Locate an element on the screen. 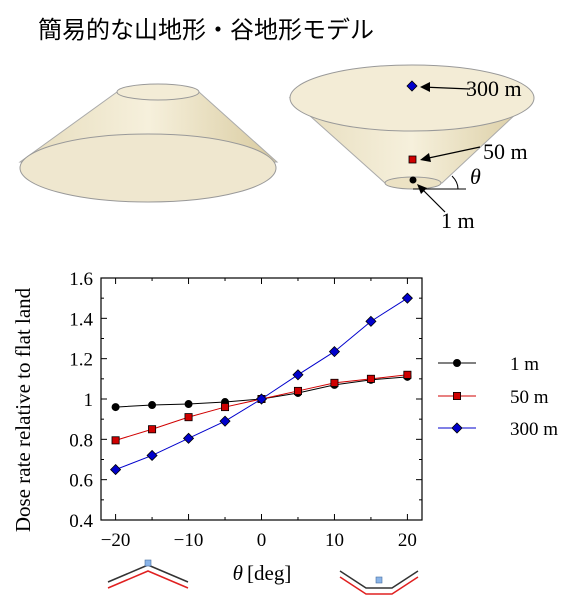  callout-300m: 300 m is located at coordinates (494, 88).